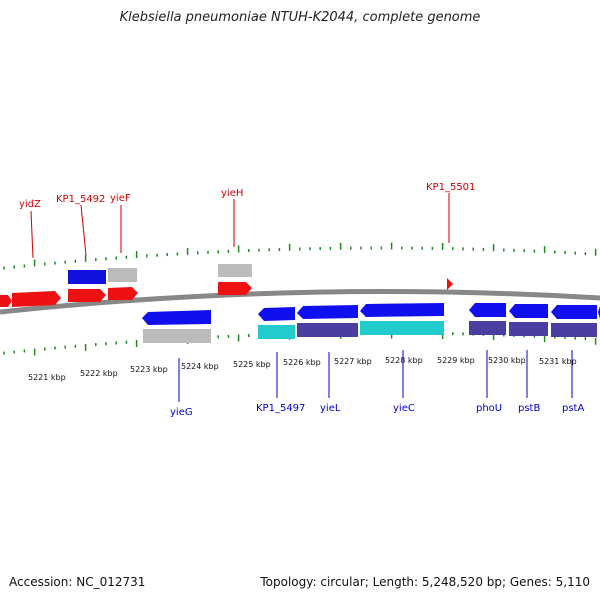 The width and height of the screenshot is (600, 600). What do you see at coordinates (80, 199) in the screenshot?
I see `gene-label: KP1_5492` at bounding box center [80, 199].